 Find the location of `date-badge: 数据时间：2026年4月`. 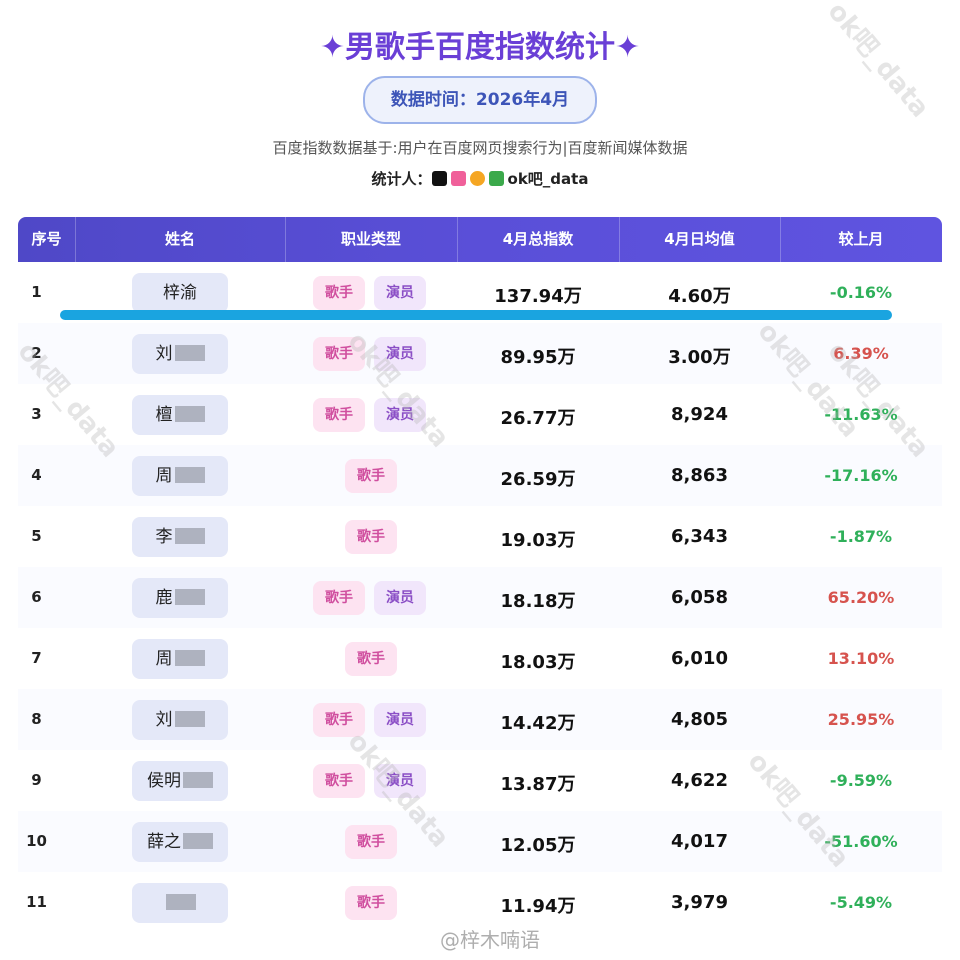

date-badge: 数据时间：2026年4月 is located at coordinates (480, 100).